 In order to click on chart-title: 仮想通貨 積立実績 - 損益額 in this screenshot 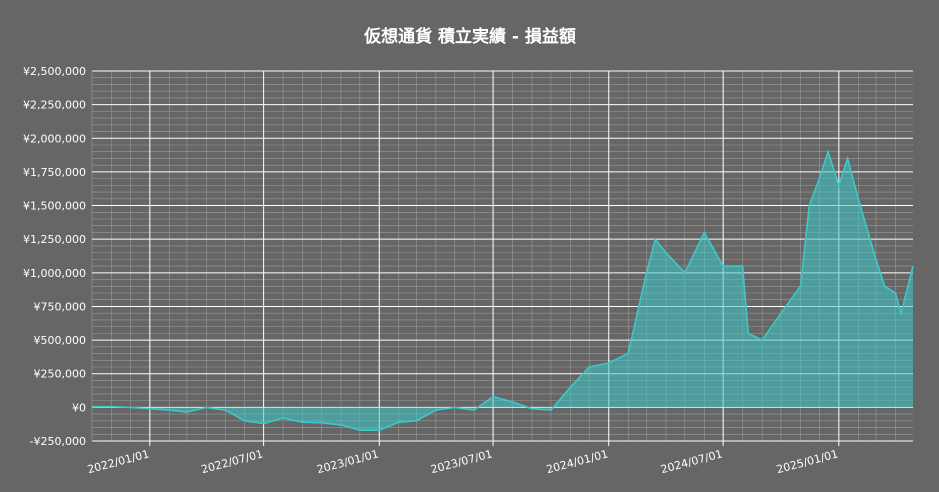, I will do `click(469, 36)`.